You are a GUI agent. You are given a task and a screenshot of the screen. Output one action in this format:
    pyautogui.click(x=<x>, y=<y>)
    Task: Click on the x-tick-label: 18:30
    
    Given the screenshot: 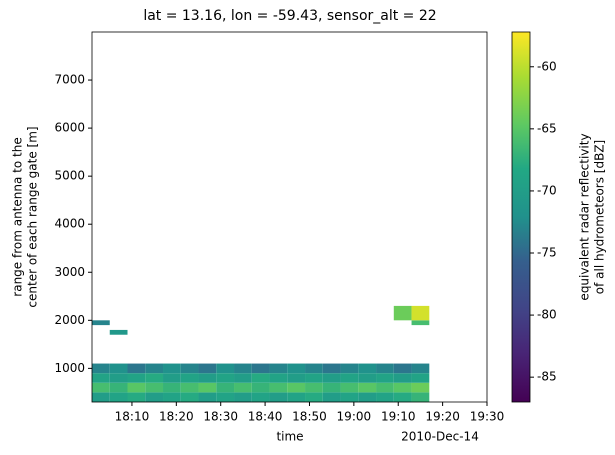 What is the action you would take?
    pyautogui.click(x=220, y=417)
    